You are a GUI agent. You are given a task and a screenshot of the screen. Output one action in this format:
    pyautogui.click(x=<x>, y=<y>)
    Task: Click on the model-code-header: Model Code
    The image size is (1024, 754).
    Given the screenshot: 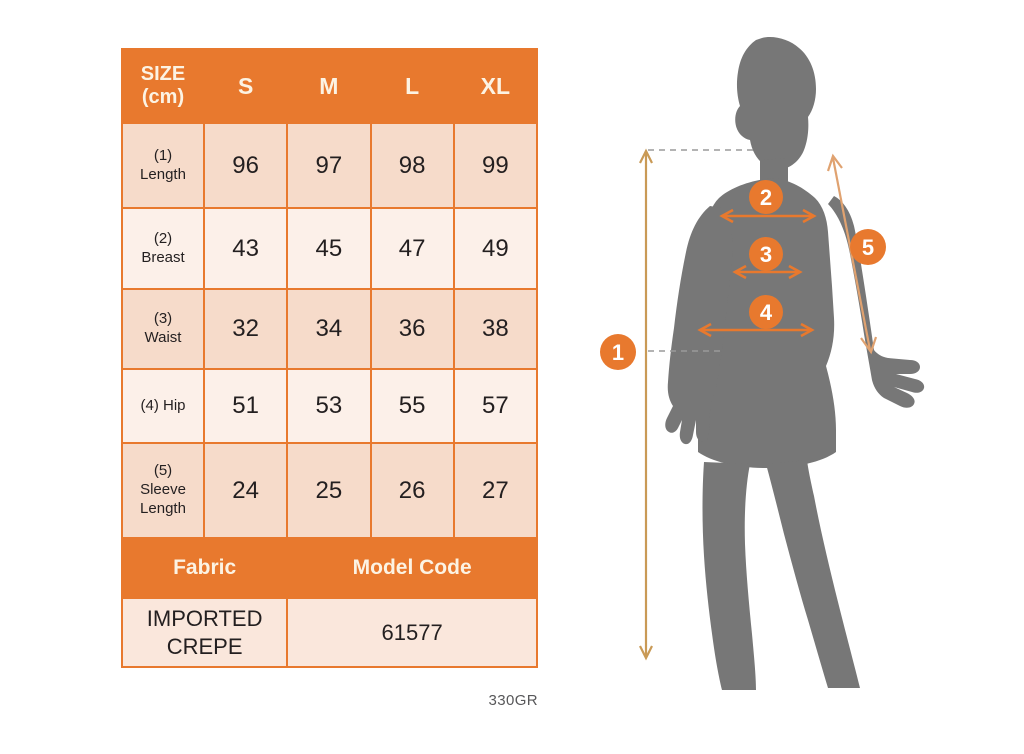 What is the action you would take?
    pyautogui.click(x=412, y=568)
    